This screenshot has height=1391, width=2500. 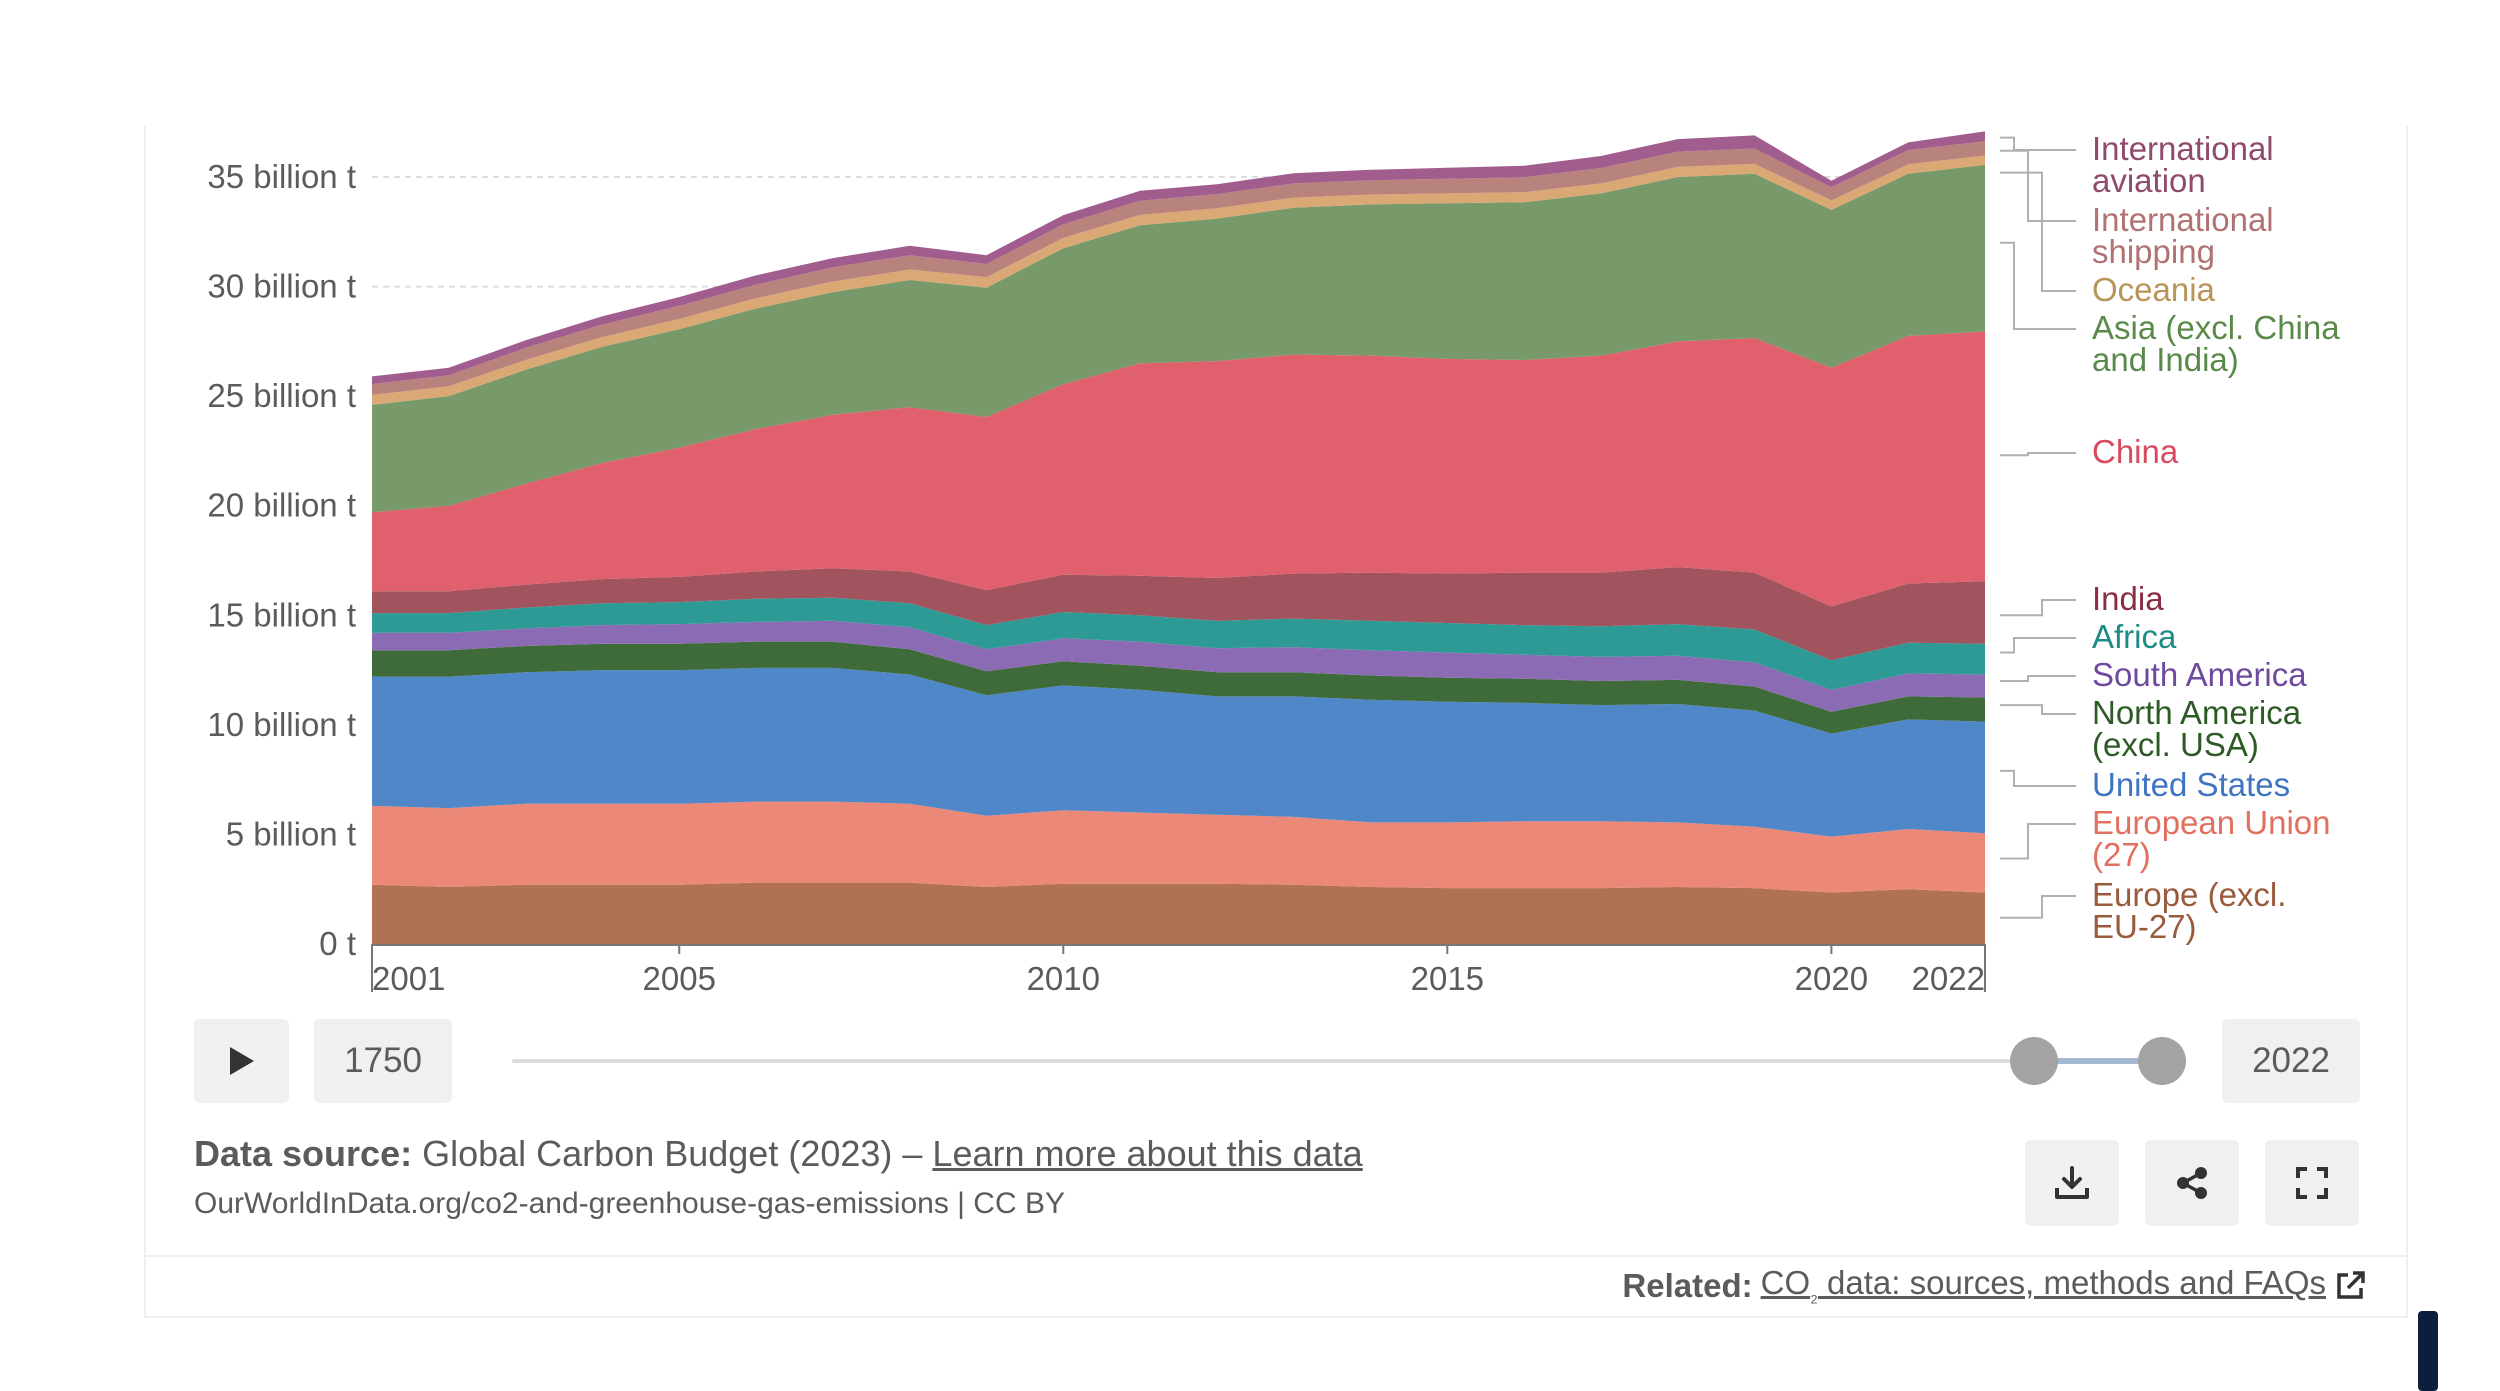 I want to click on y-tick-label: 30 billion t, so click(x=281, y=286).